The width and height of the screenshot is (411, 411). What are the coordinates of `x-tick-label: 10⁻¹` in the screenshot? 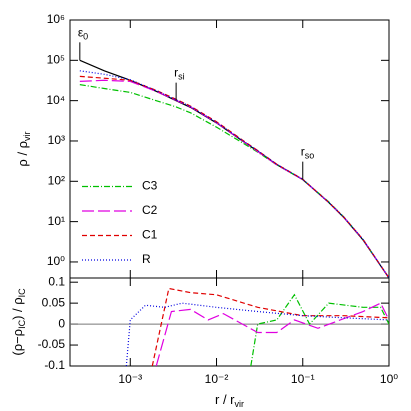 It's located at (303, 379).